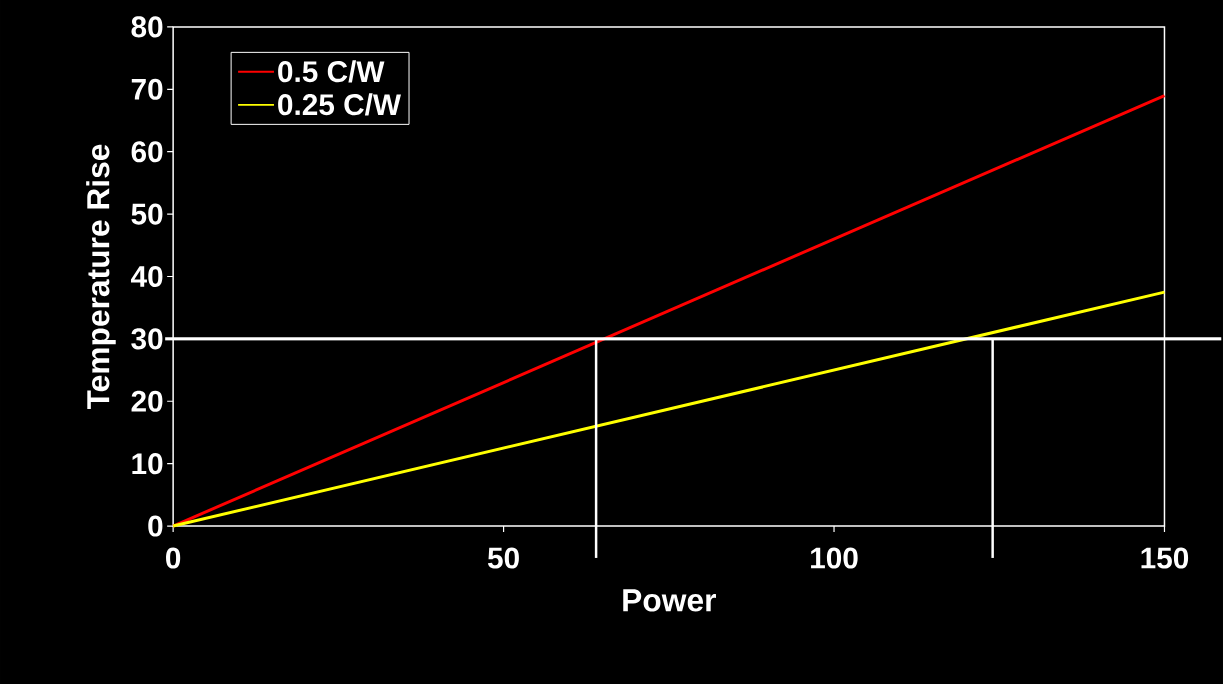  Describe the element at coordinates (147, 339) in the screenshot. I see `y-tick-label: 30` at that location.